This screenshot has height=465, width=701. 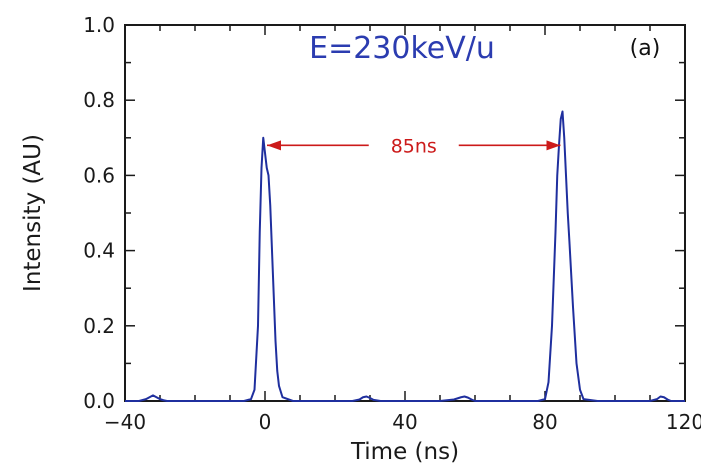 I want to click on arrowhead-left-icon, so click(x=274, y=145).